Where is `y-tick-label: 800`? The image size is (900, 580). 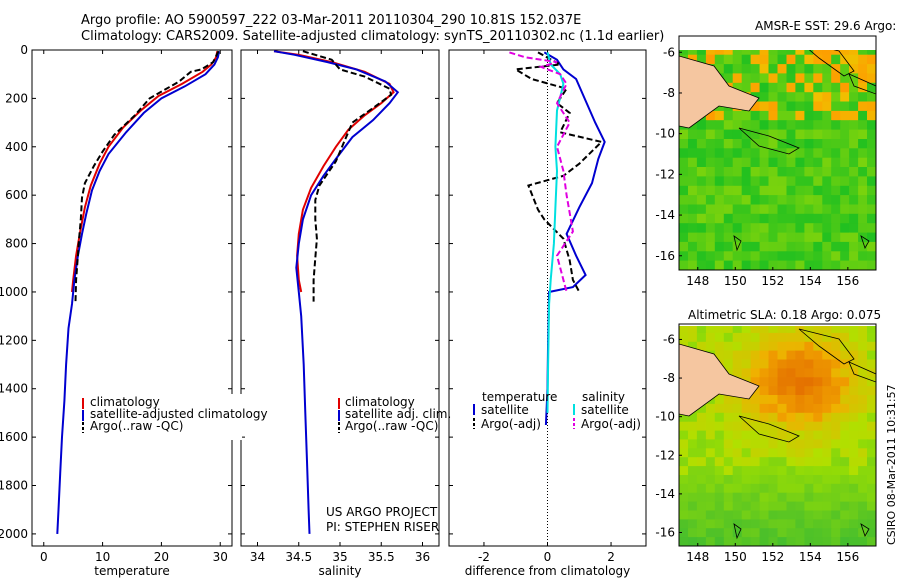
y-tick-label: 800 is located at coordinates (16, 244).